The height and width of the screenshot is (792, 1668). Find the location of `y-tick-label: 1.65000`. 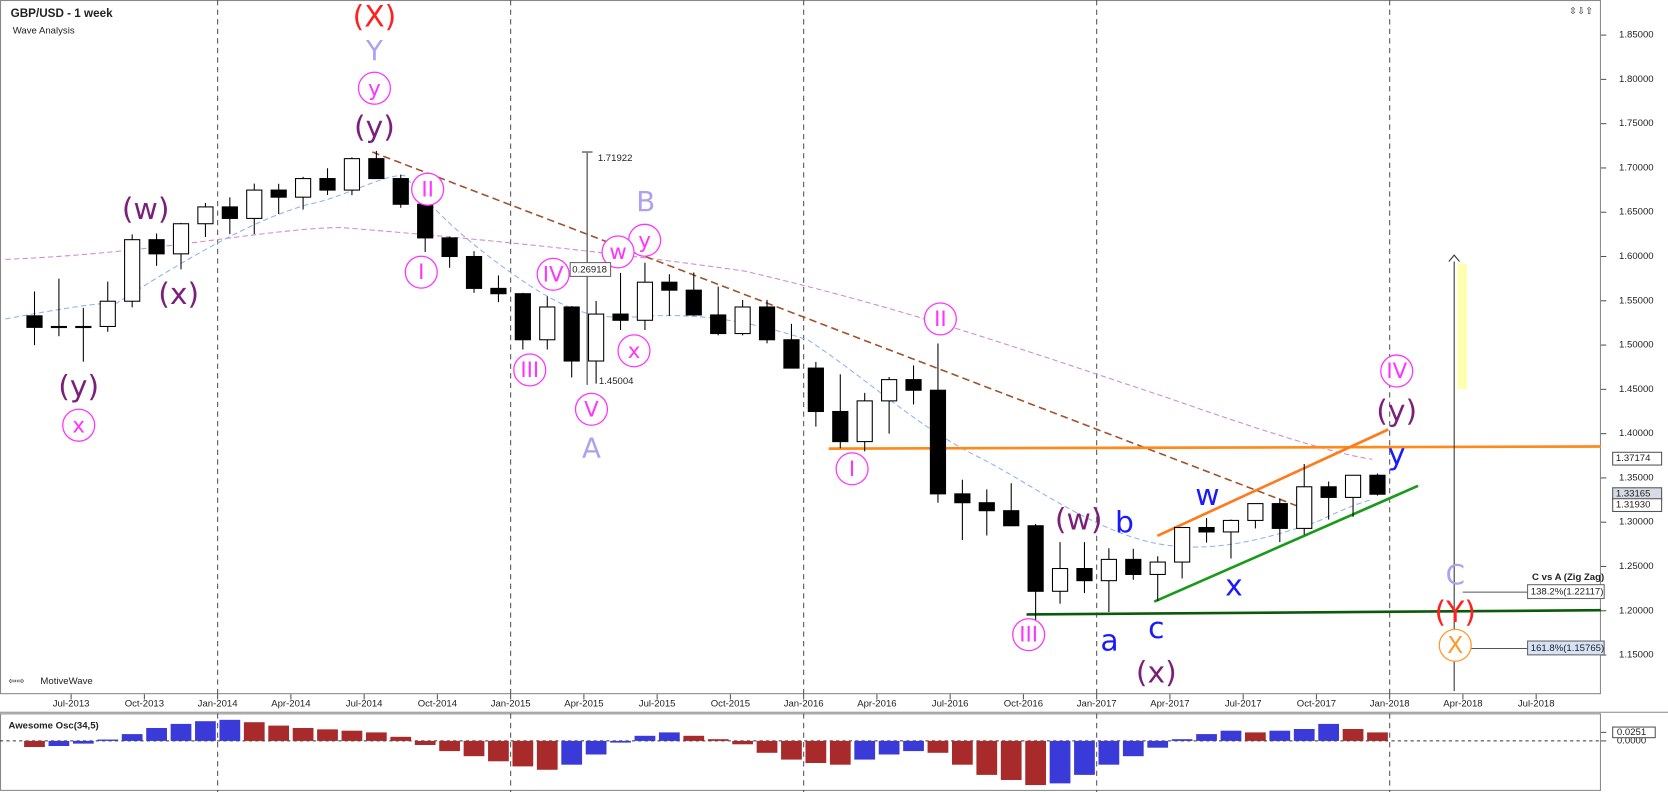

y-tick-label: 1.65000 is located at coordinates (1636, 212).